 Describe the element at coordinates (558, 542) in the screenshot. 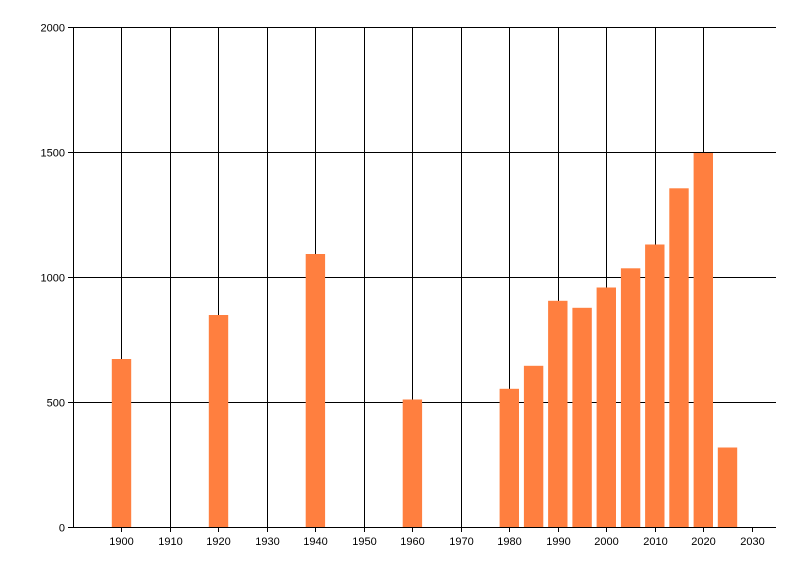

I see `x-tick-label-1990: 1990` at that location.